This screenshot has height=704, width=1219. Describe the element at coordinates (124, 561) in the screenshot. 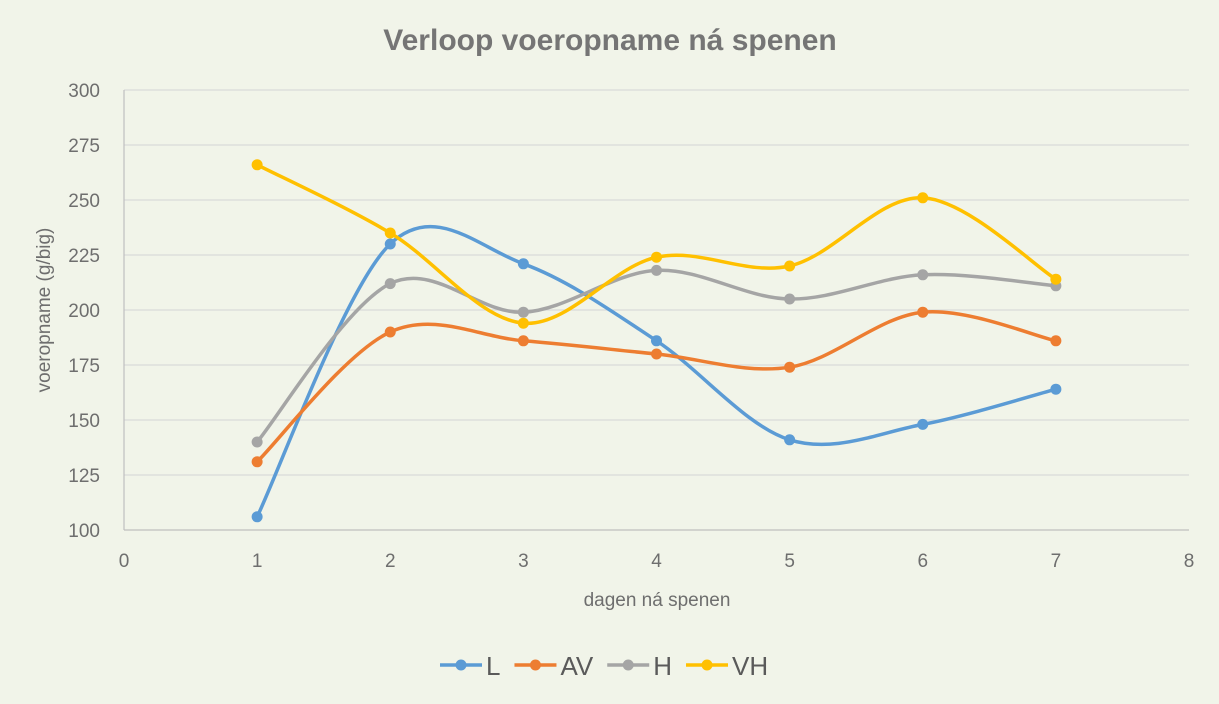

I see `x-tick-label: 0` at that location.